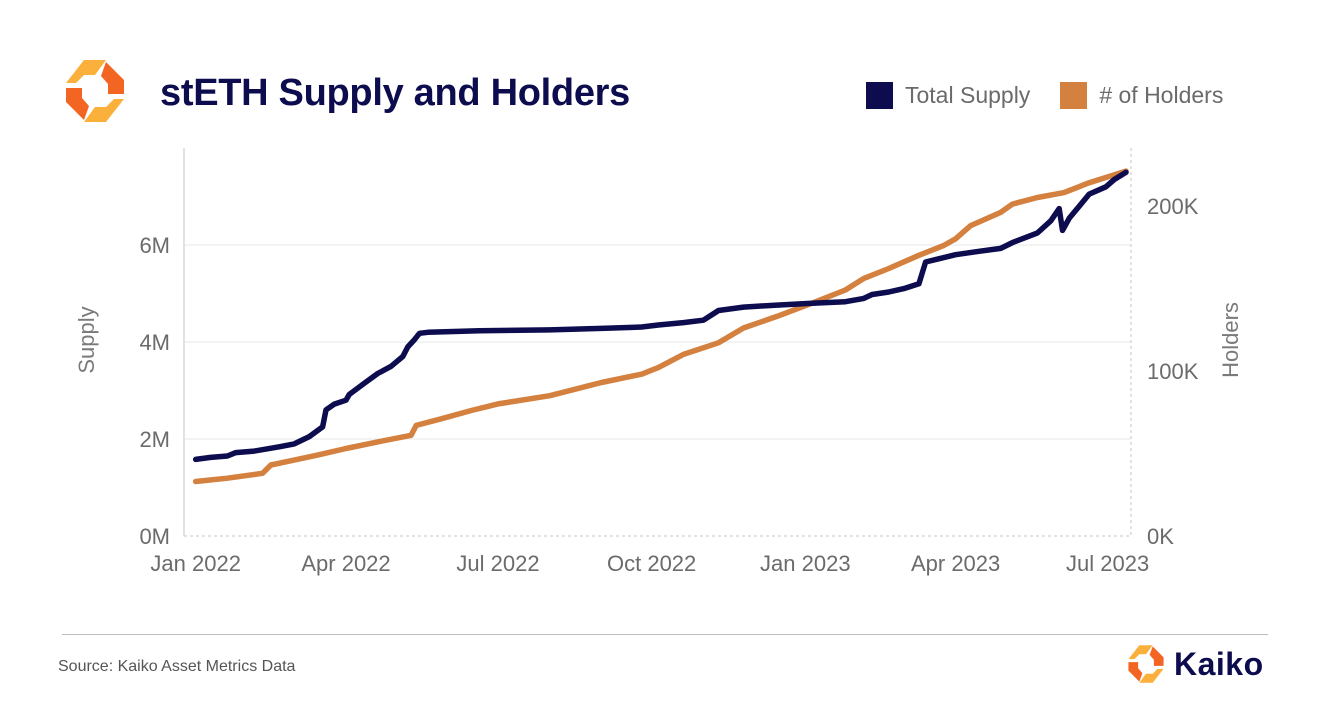 This screenshot has width=1320, height=720. I want to click on brand-logo-piece-left, so click(1135, 672).